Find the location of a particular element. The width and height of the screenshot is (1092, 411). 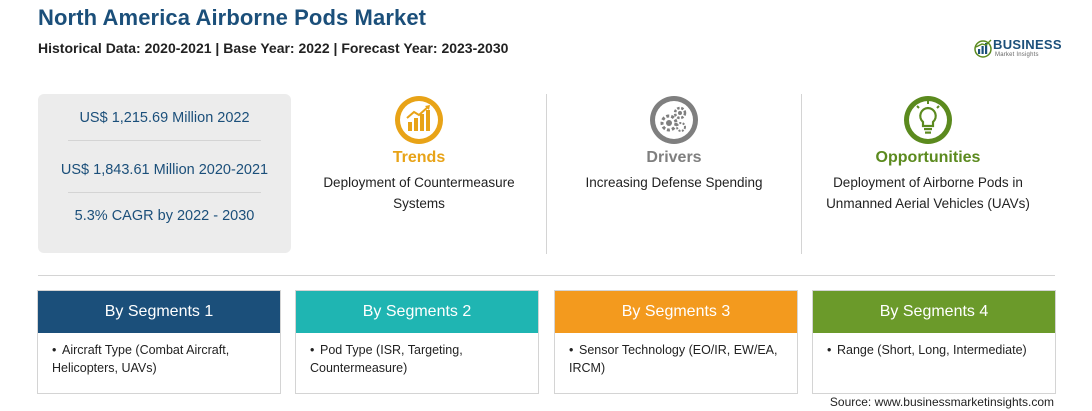

segment-heading: By Segments 2 is located at coordinates (417, 312).